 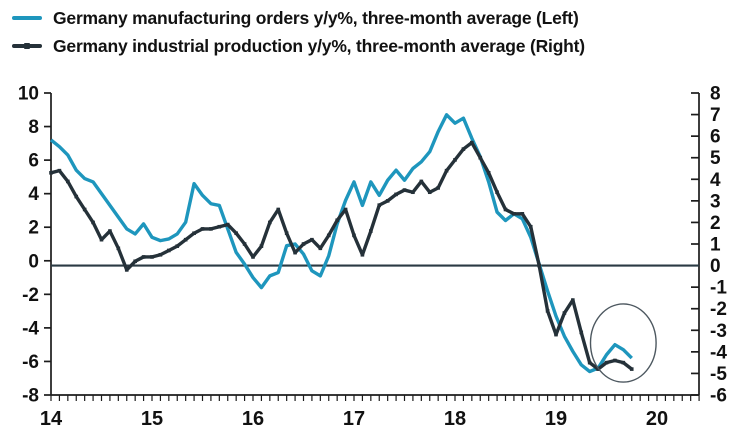 I want to click on left-axis: 10 8 6 4 2 0 -2 -4 -6 -8, so click(x=34, y=245).